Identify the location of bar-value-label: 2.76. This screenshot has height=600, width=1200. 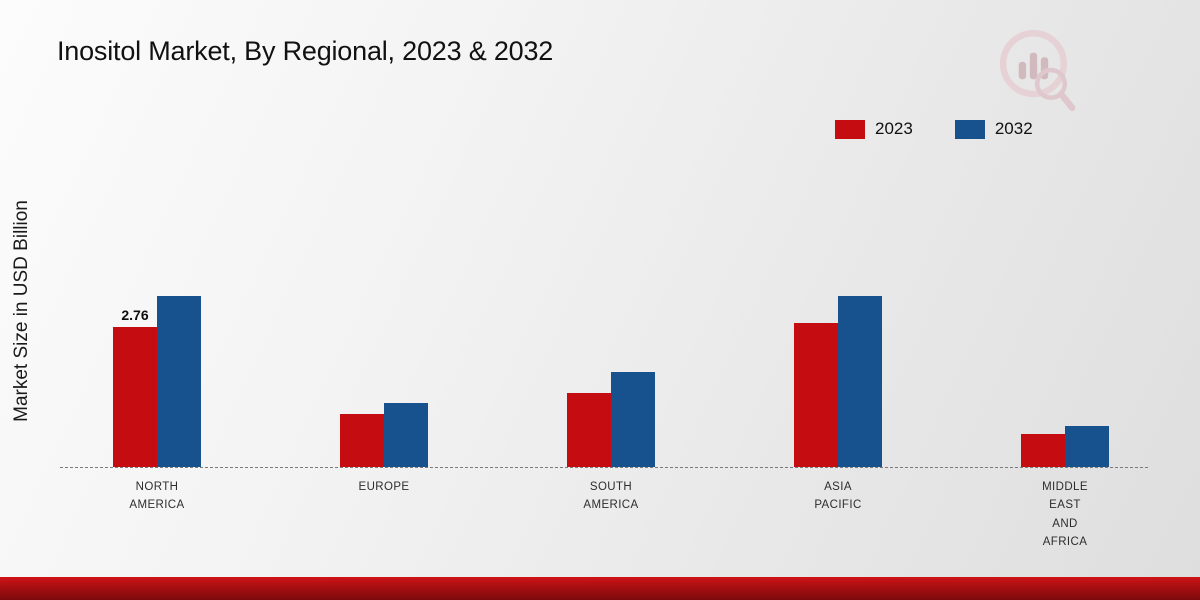
(135, 315).